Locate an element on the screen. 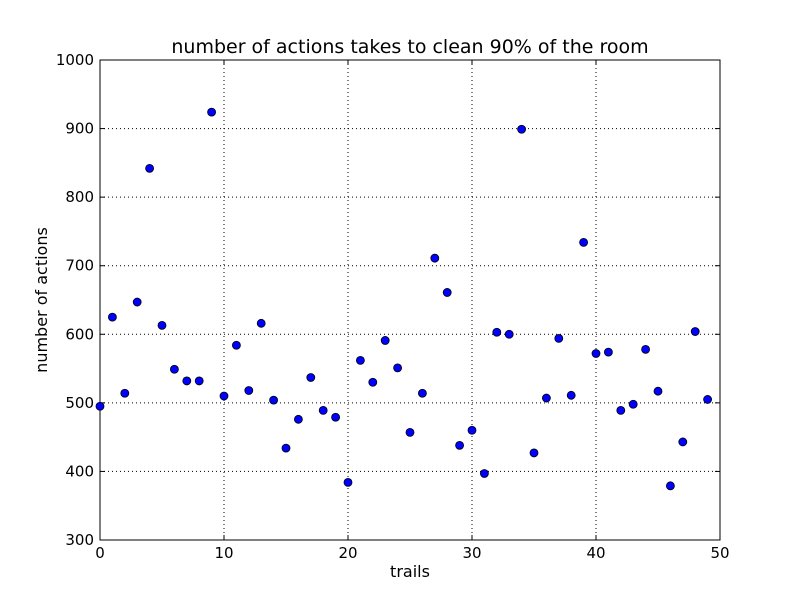 Image resolution: width=800 pixels, height=605 pixels. y-tick-label: 900 is located at coordinates (79, 129).